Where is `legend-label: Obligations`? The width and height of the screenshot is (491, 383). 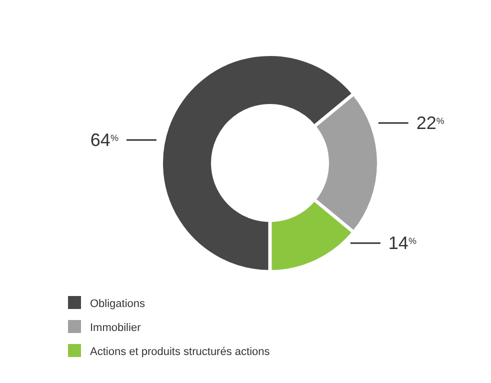
legend-label: Obligations is located at coordinates (118, 304).